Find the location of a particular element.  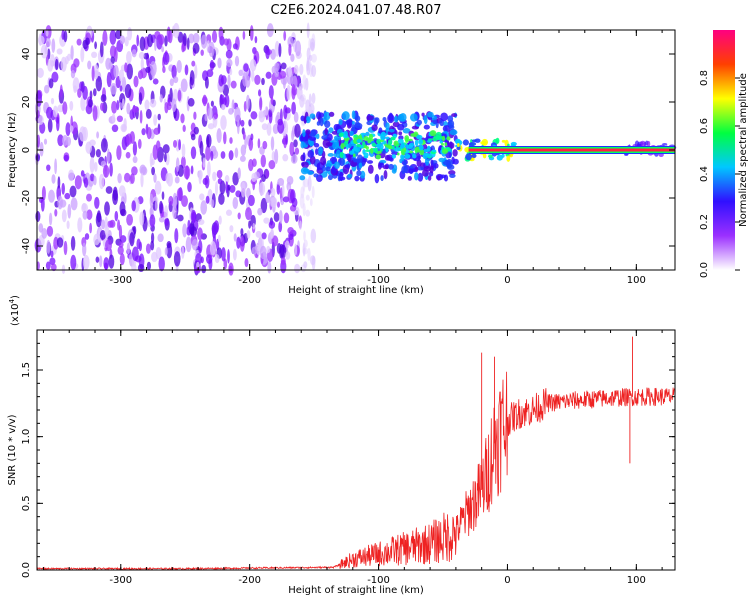

colorbar-tick-label: 0.4 is located at coordinates (704, 174).